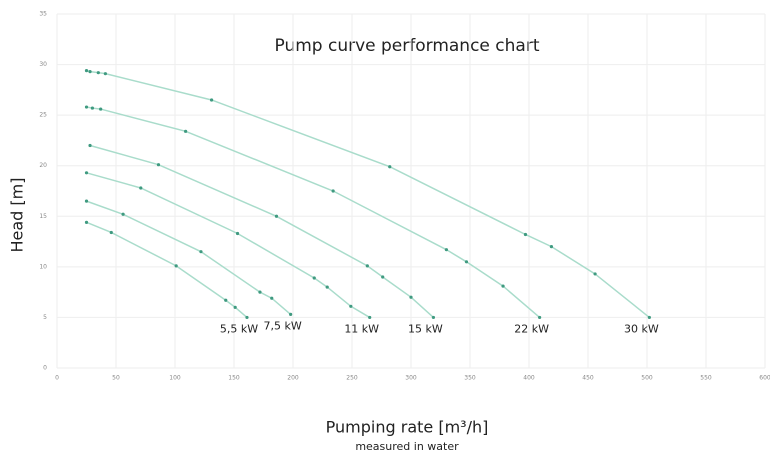 This screenshot has width=770, height=457. Describe the element at coordinates (764, 378) in the screenshot. I see `x-tick-label: 600` at that location.